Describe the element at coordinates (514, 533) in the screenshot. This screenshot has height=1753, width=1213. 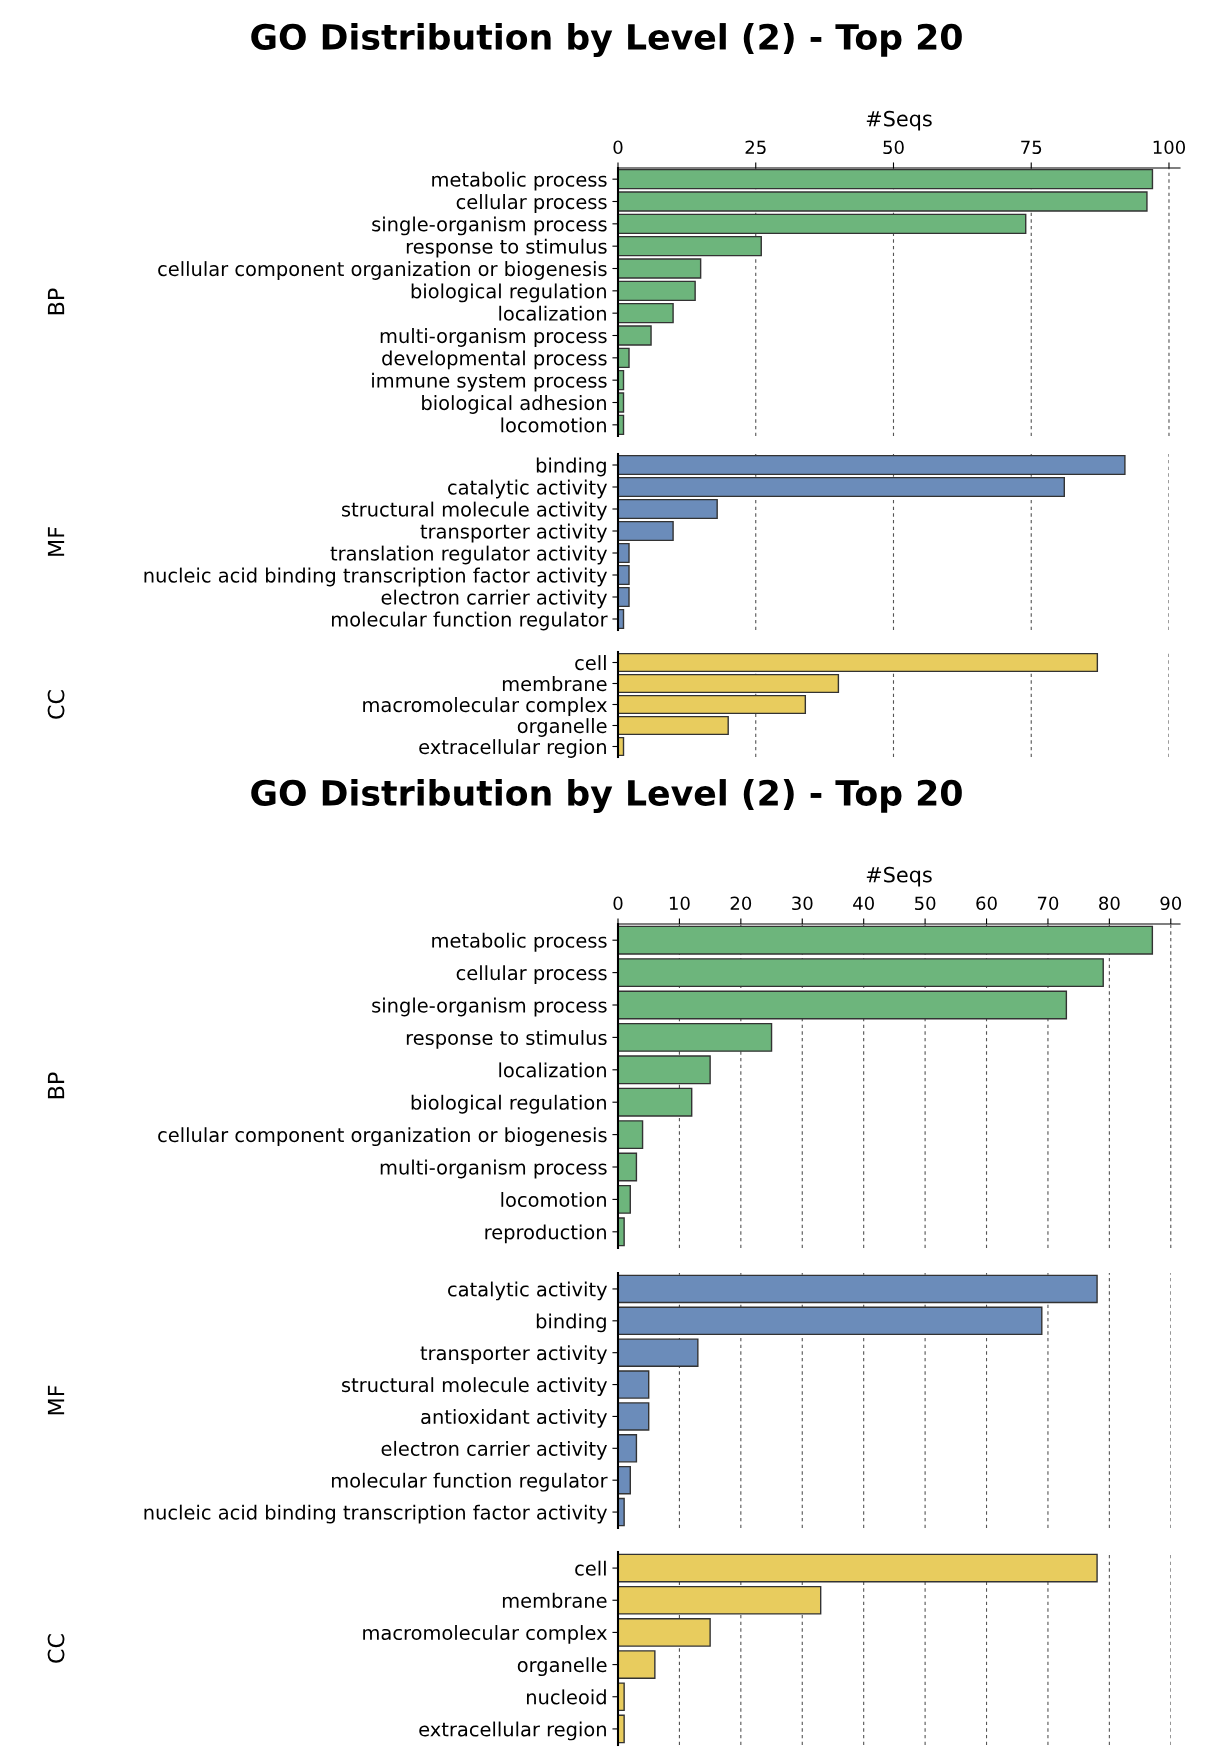
I see `y-tick-label: transporter activity` at that location.